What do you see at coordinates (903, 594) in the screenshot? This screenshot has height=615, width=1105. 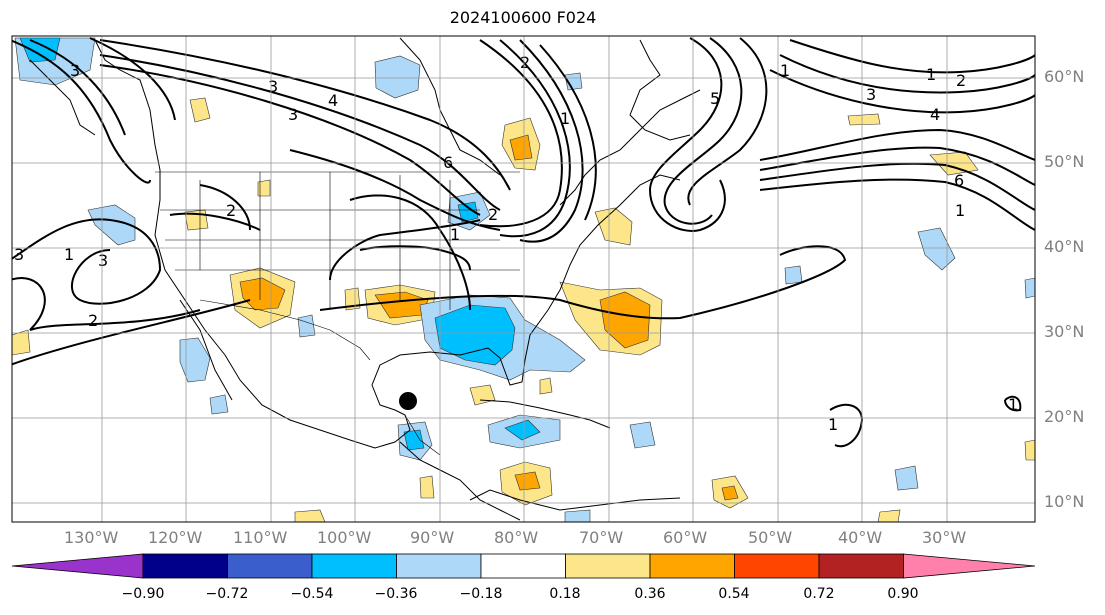 I see `colorbar-label: 0.90` at bounding box center [903, 594].